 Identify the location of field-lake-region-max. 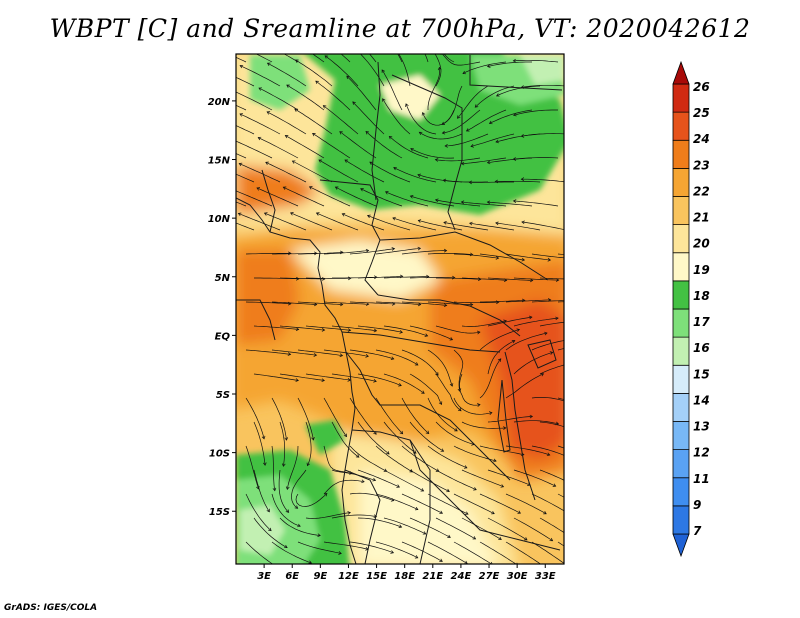
(522, 380).